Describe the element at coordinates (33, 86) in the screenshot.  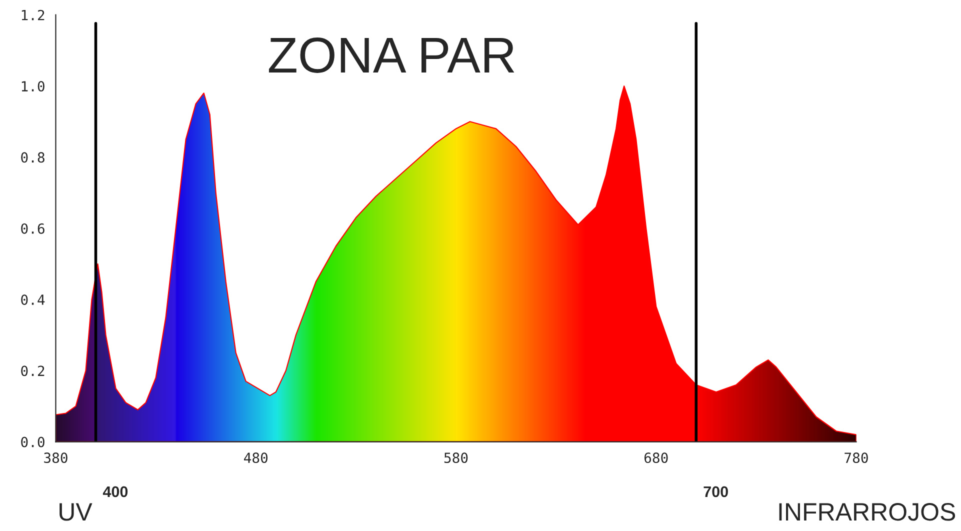
I see `y-tick-label: 1.0` at that location.